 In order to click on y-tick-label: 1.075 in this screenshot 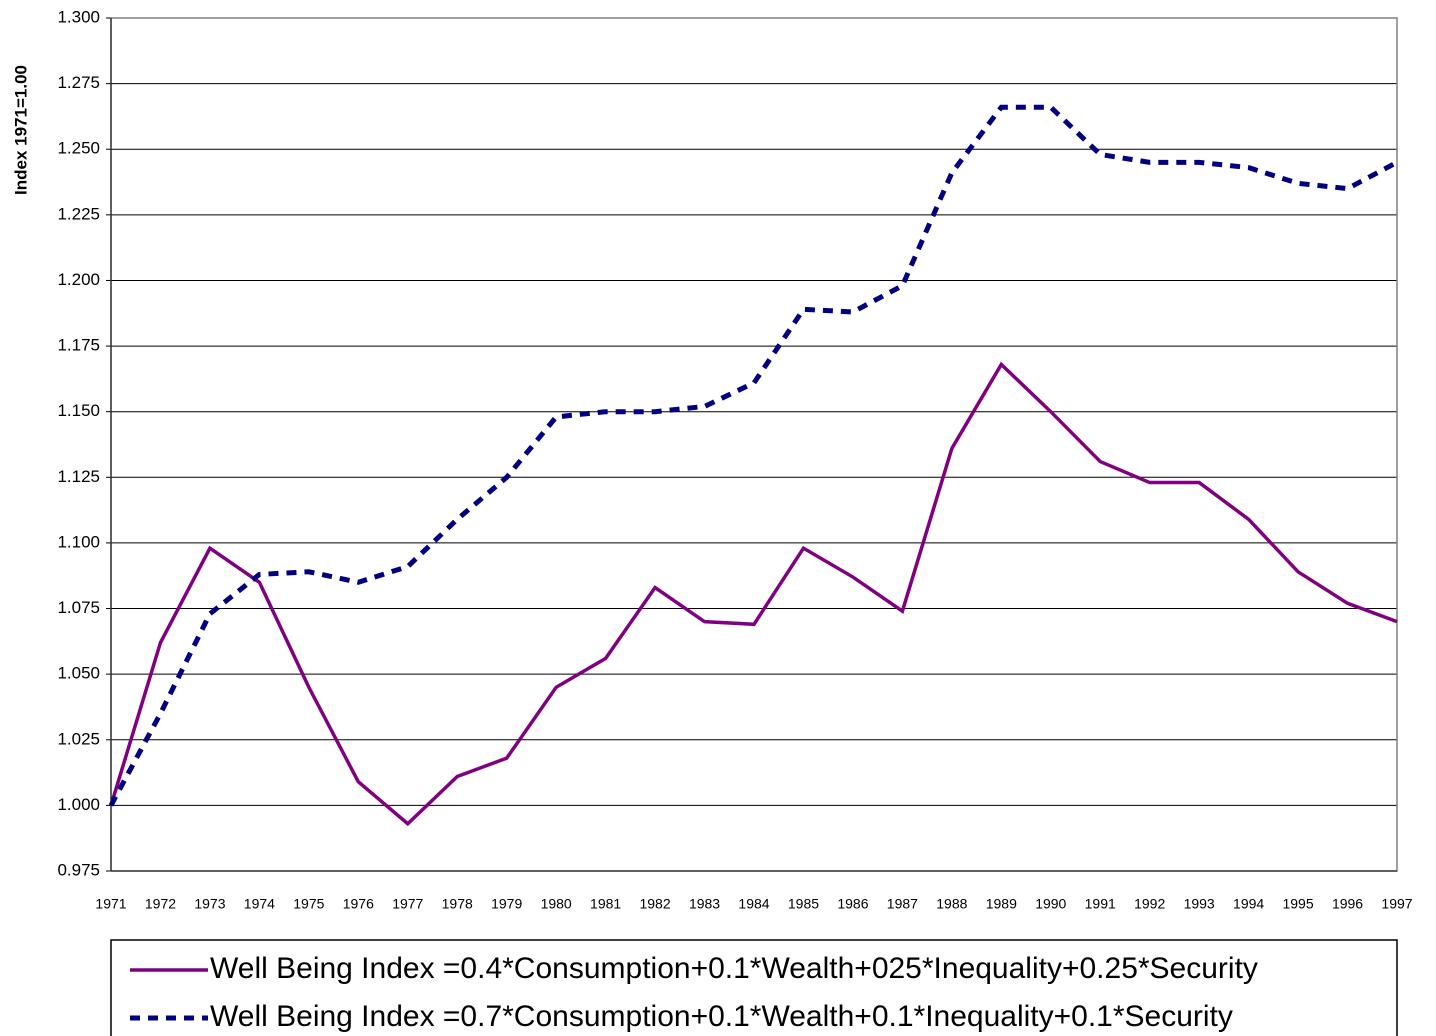, I will do `click(78, 607)`.